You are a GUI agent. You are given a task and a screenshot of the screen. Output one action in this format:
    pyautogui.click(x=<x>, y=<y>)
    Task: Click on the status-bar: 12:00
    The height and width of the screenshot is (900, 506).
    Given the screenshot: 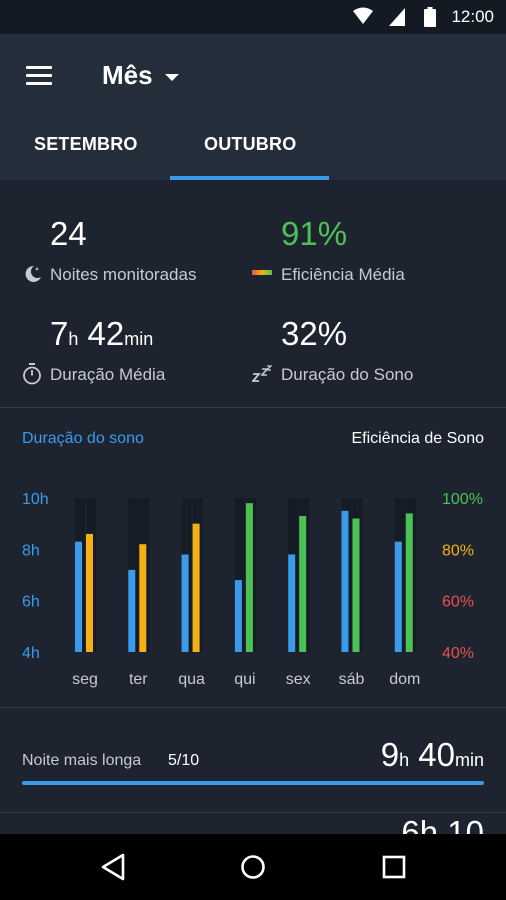 What is the action you would take?
    pyautogui.click(x=253, y=17)
    